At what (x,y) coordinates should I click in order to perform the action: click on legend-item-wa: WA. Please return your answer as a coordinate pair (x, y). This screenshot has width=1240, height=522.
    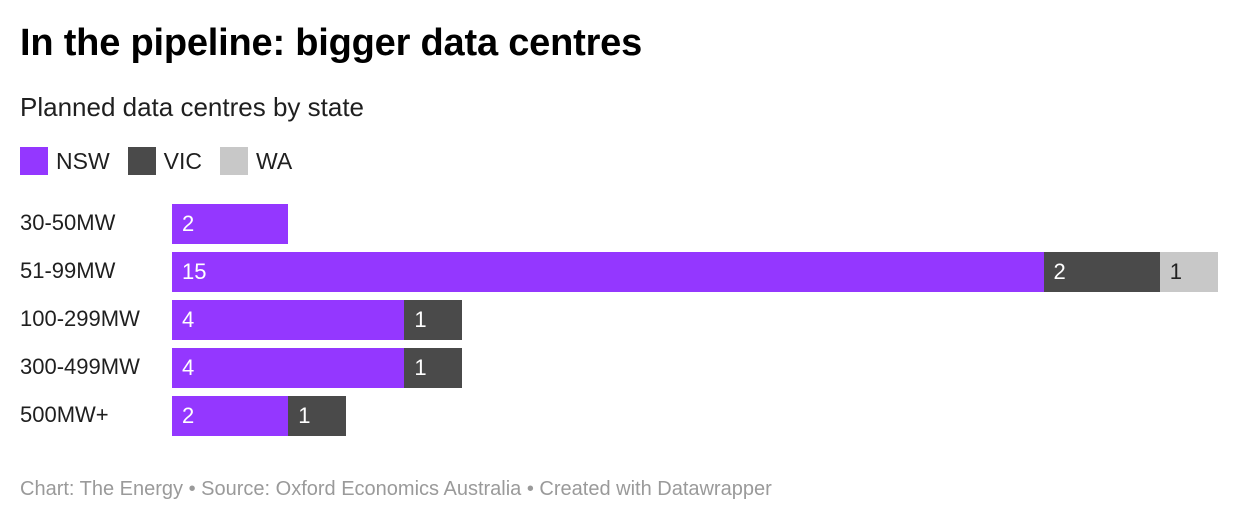
    Looking at the image, I should click on (256, 161).